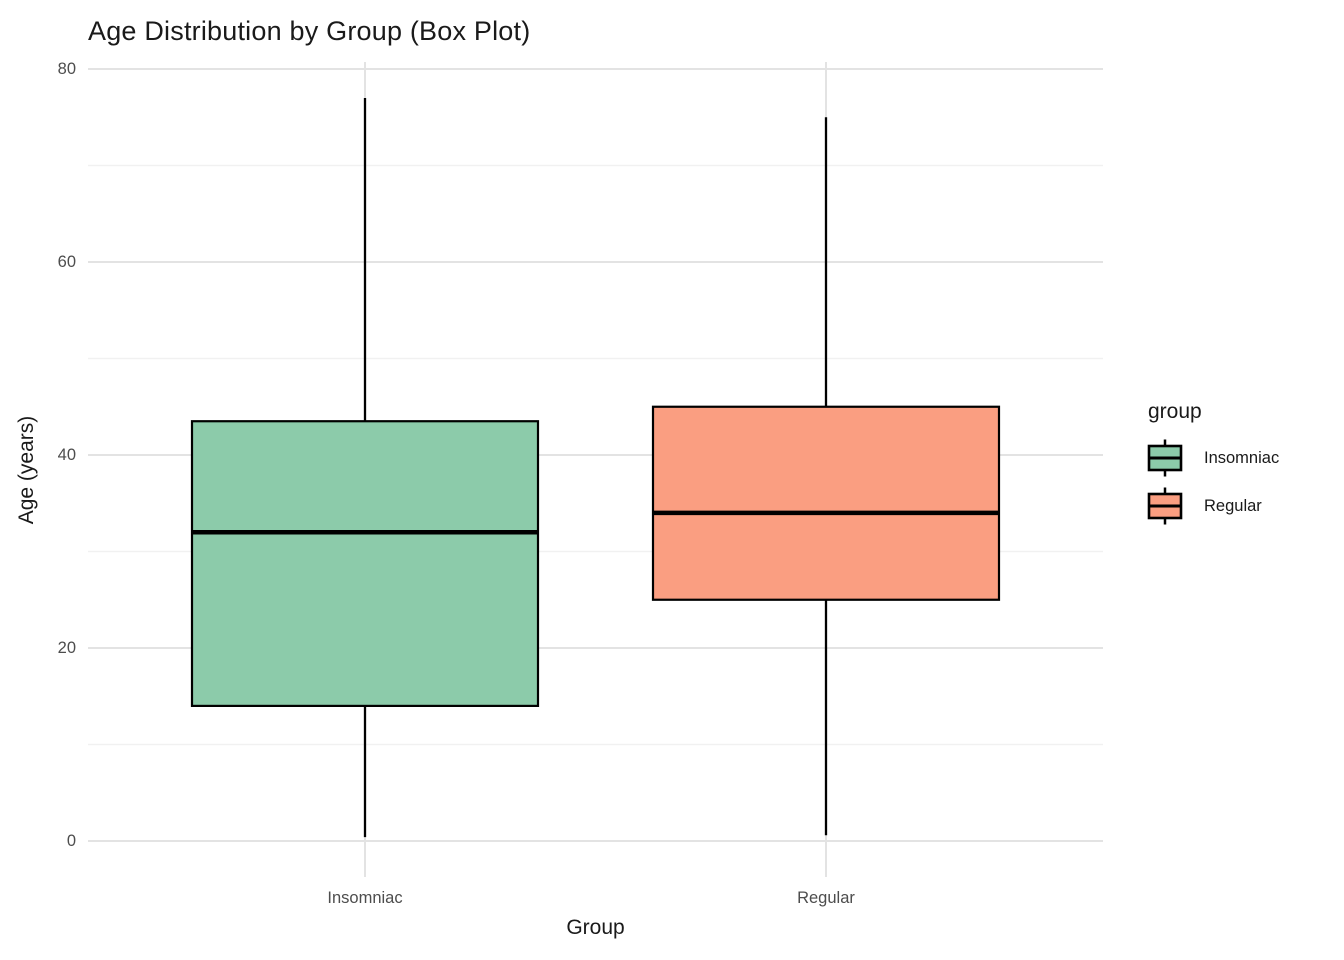  What do you see at coordinates (1233, 505) in the screenshot?
I see `legend-label: Regular` at bounding box center [1233, 505].